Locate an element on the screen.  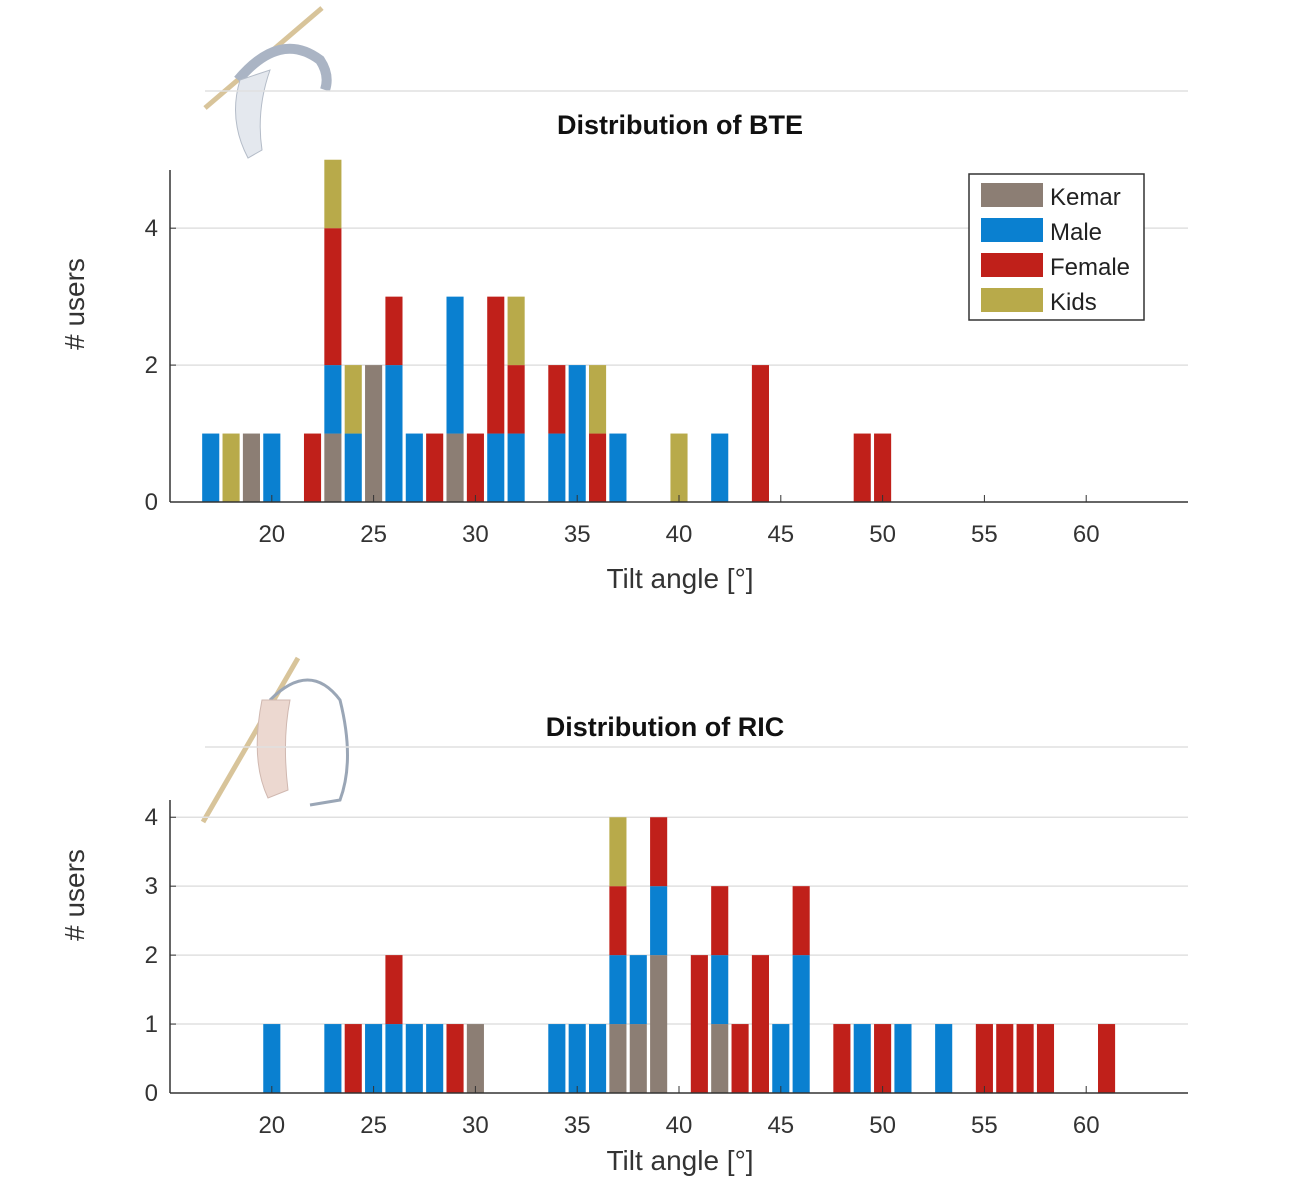
x-tick-label: 30 is located at coordinates (475, 534).